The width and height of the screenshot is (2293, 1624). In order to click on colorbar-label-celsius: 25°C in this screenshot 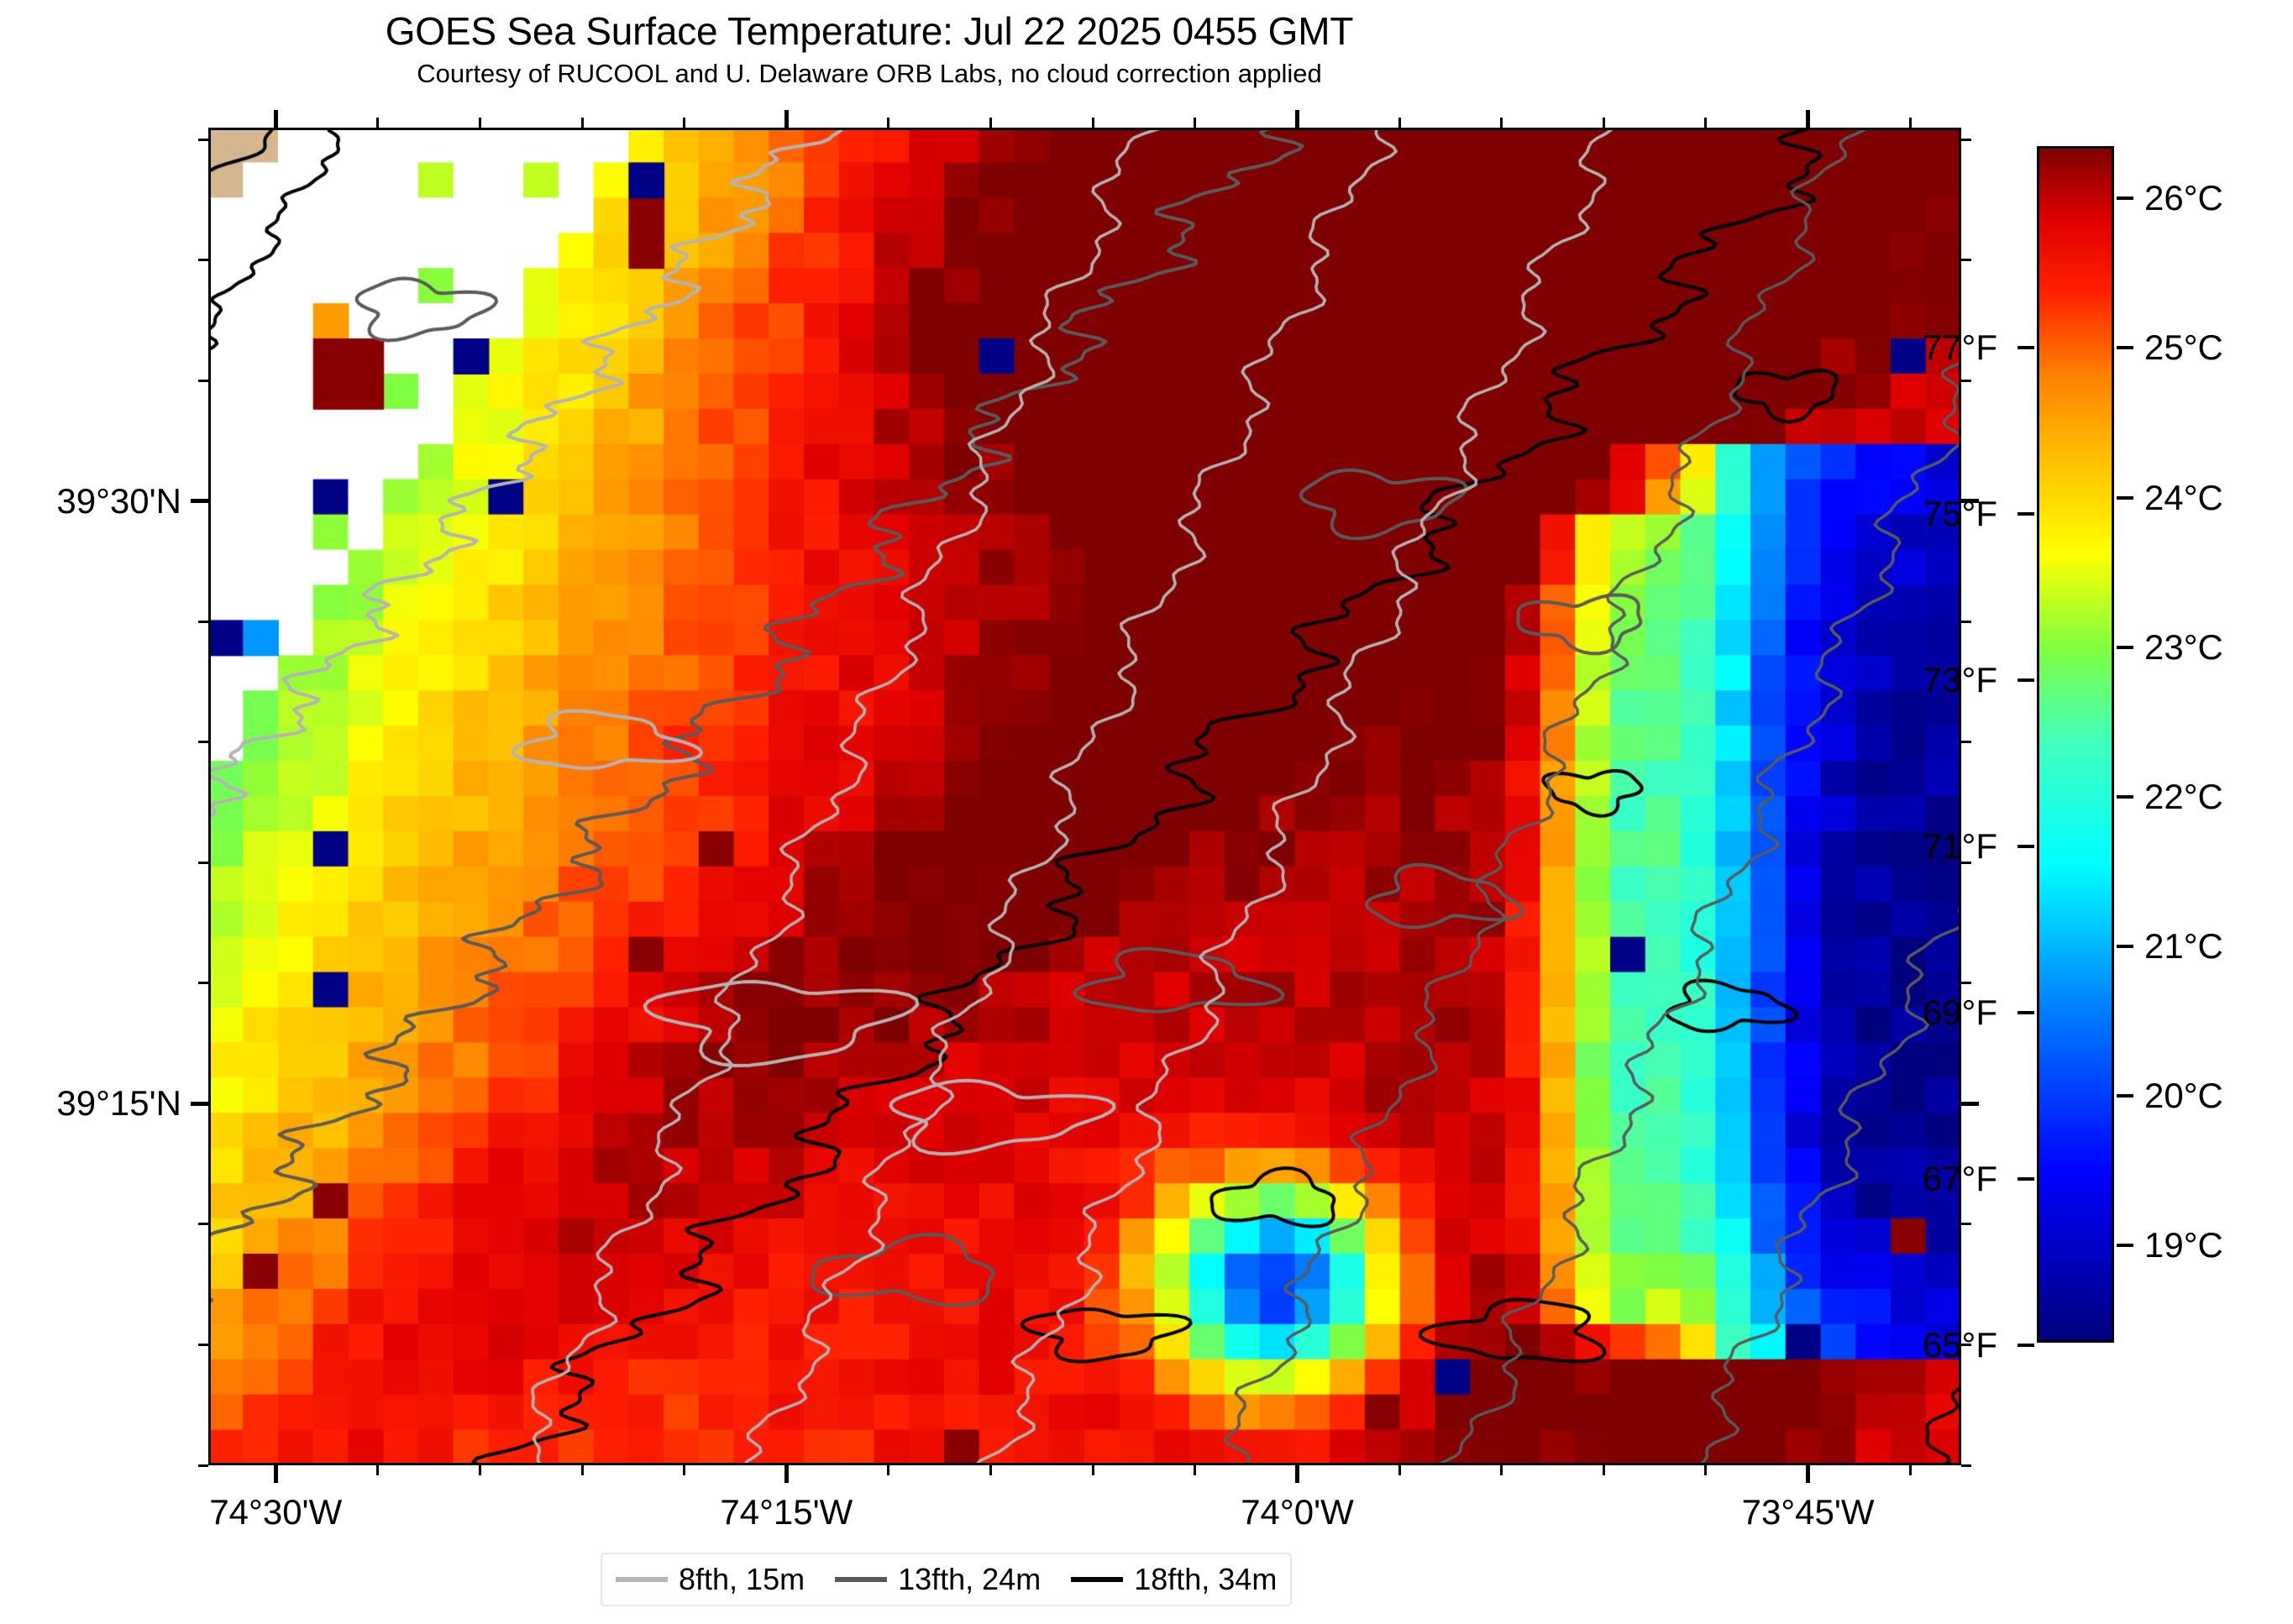, I will do `click(2183, 348)`.